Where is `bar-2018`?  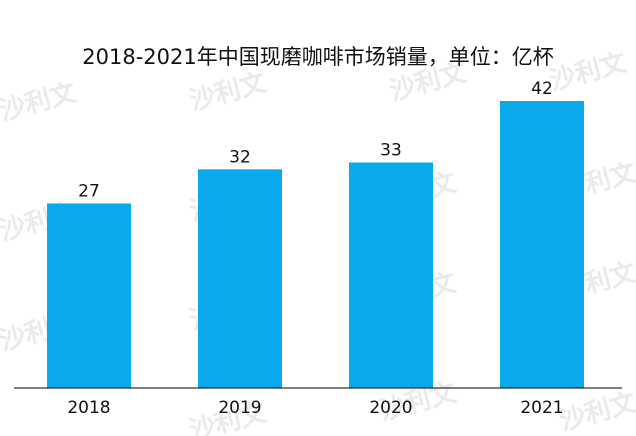 bar-2018 is located at coordinates (89, 295).